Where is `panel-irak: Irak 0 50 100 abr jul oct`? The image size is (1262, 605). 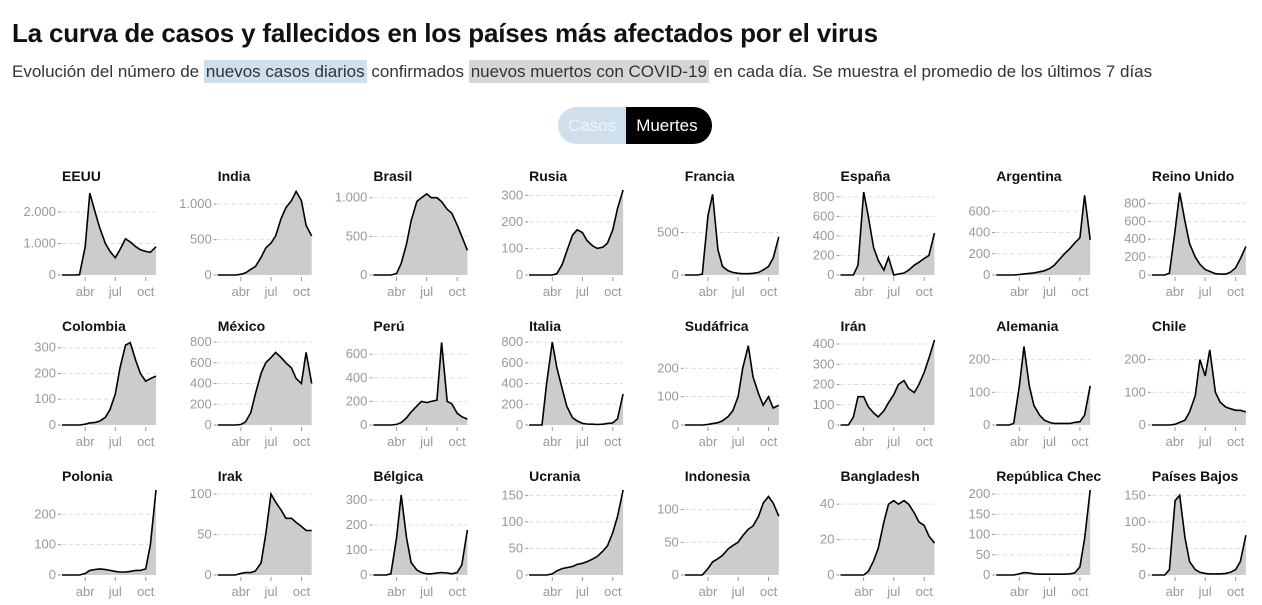
panel-irak: Irak 0 50 100 abr jul oct is located at coordinates (251, 533).